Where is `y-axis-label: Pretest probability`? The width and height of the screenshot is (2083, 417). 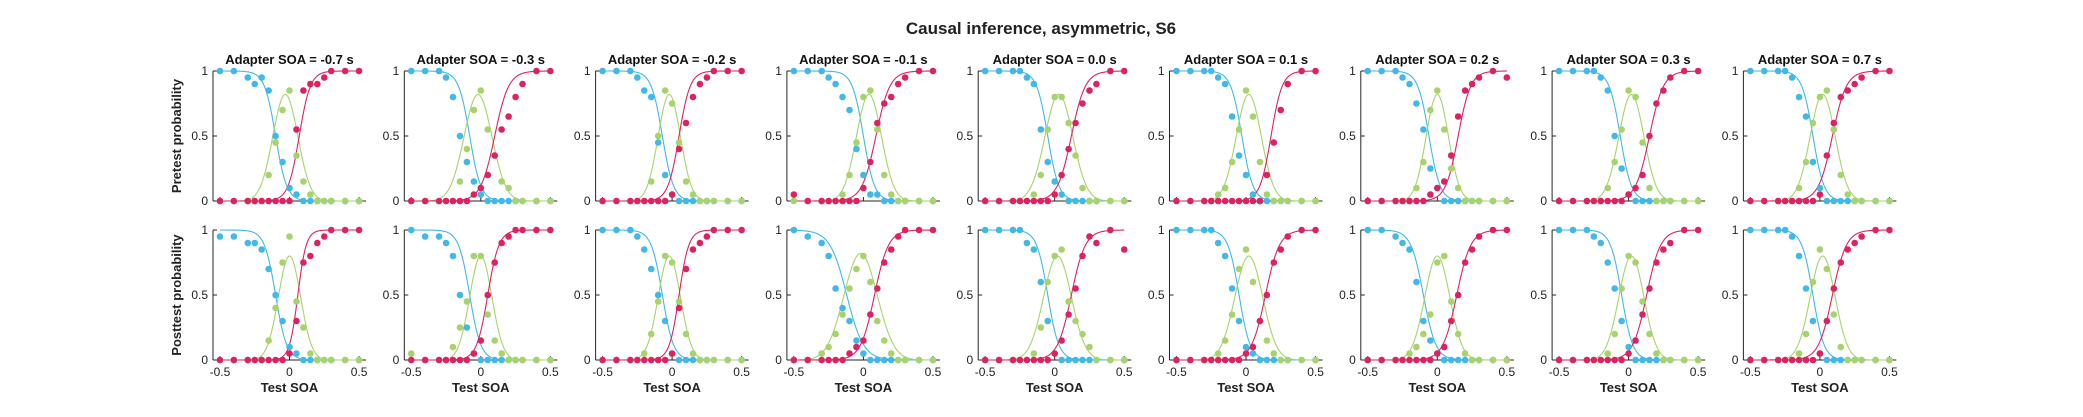
y-axis-label: Pretest probability is located at coordinates (176, 135).